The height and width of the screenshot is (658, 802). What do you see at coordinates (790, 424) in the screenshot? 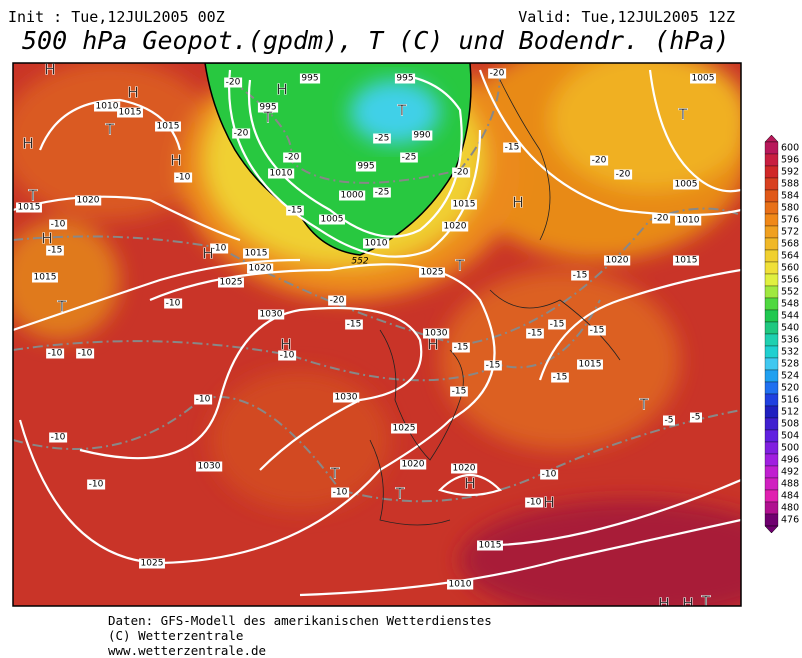
I see `colorbar-label: 508` at bounding box center [790, 424].